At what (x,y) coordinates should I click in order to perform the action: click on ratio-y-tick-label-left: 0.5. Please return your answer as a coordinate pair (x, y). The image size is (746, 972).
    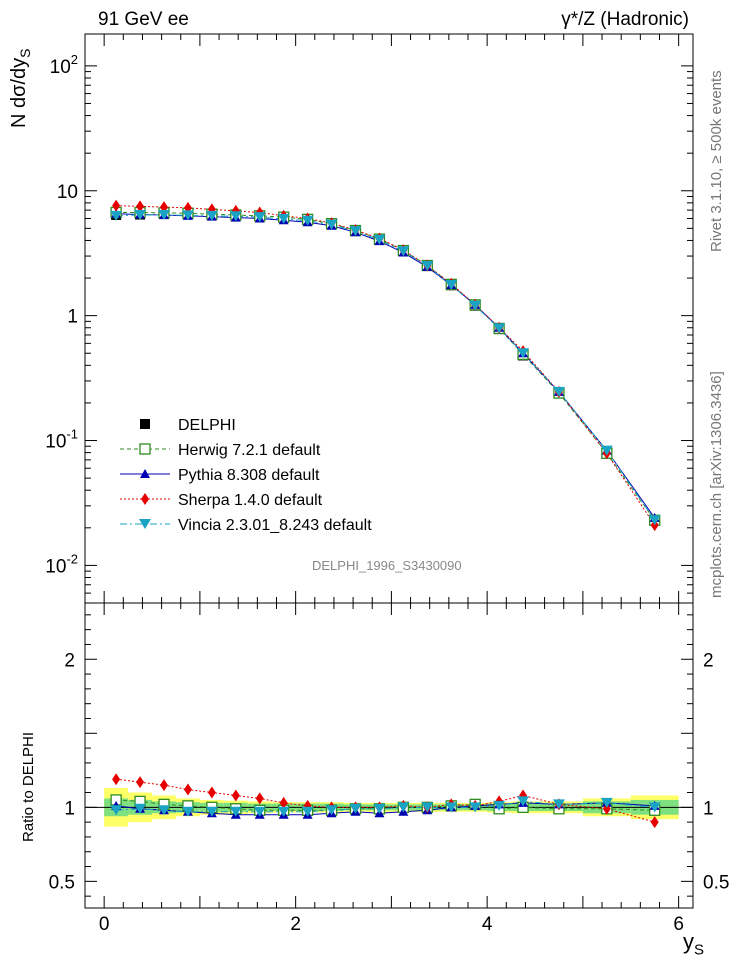
    Looking at the image, I should click on (62, 882).